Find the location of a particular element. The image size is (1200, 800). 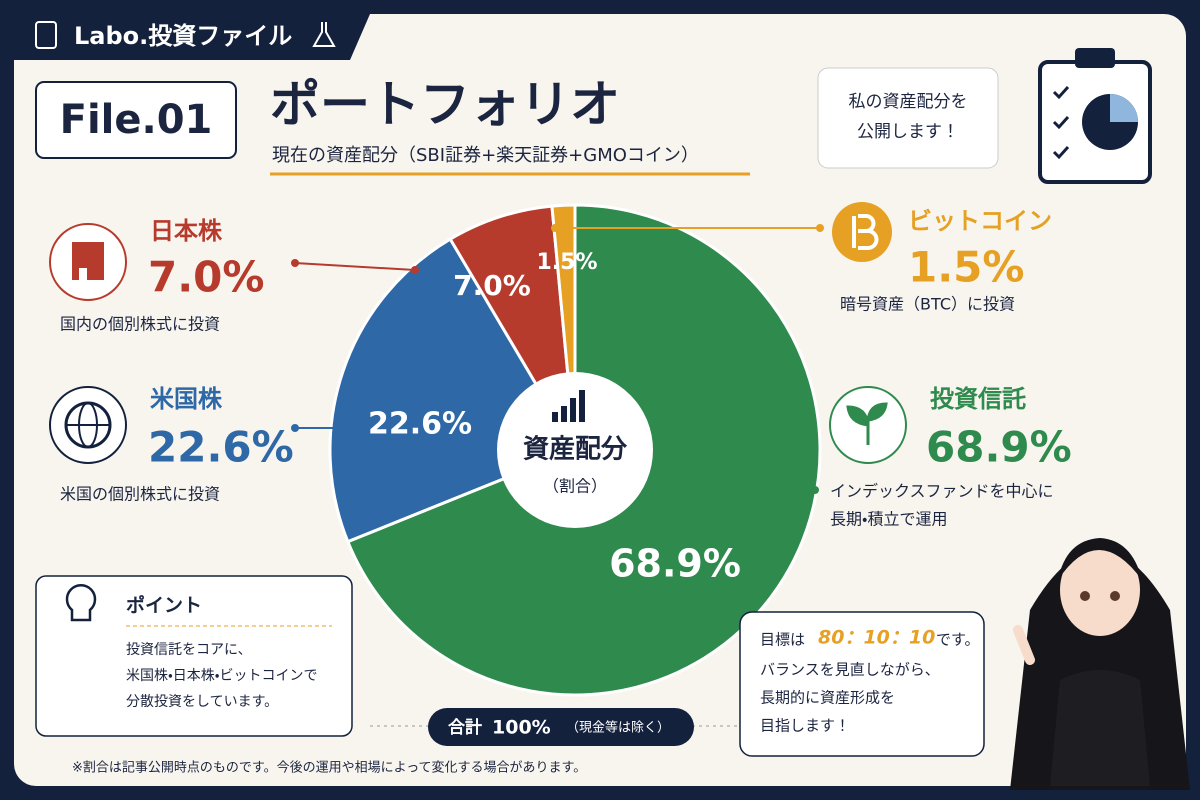

message-box is located at coordinates (862, 684).